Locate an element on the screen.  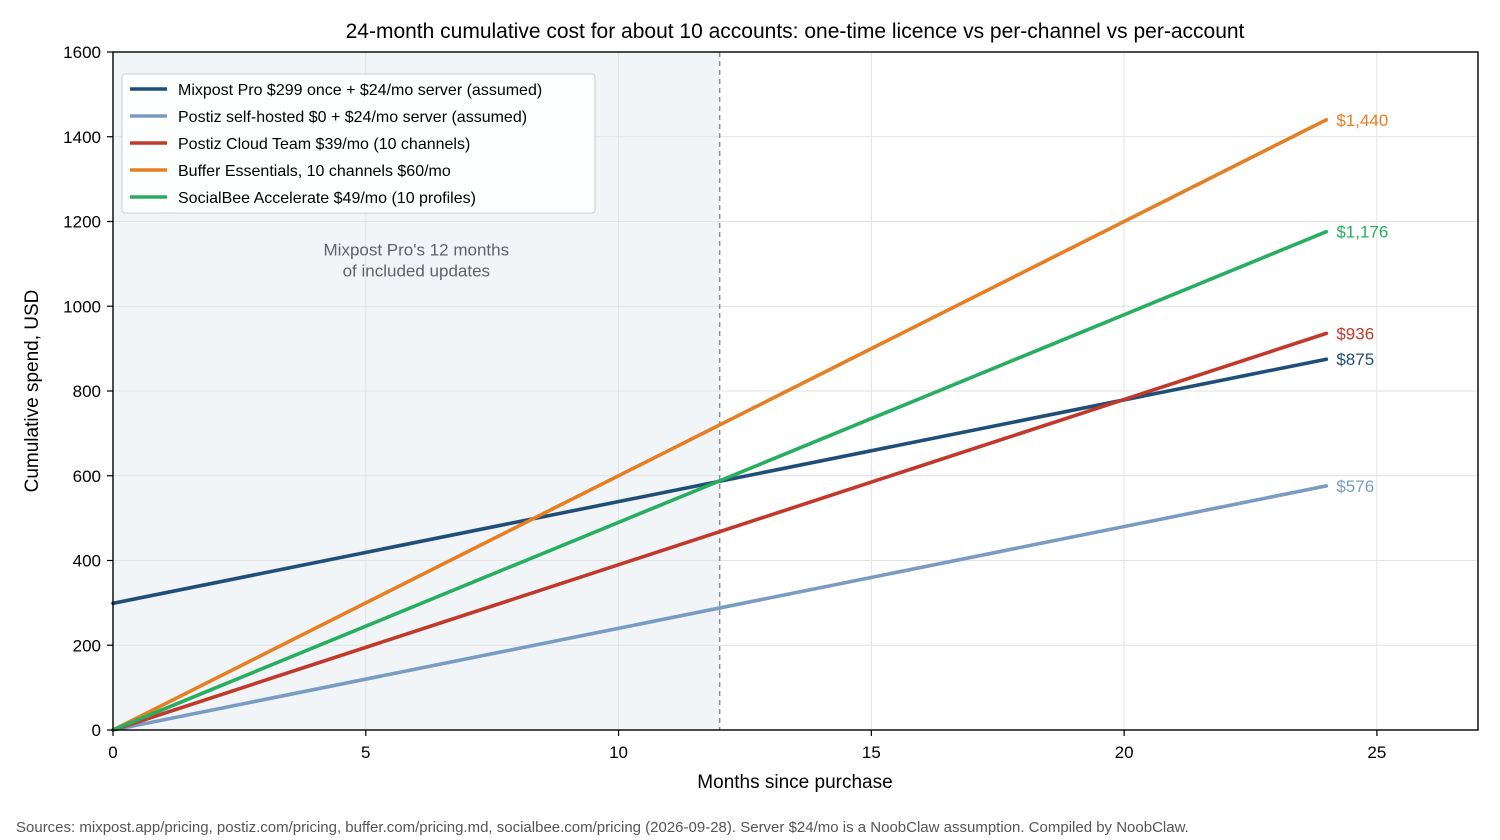
y-tick-label: 1400 is located at coordinates (82, 137).